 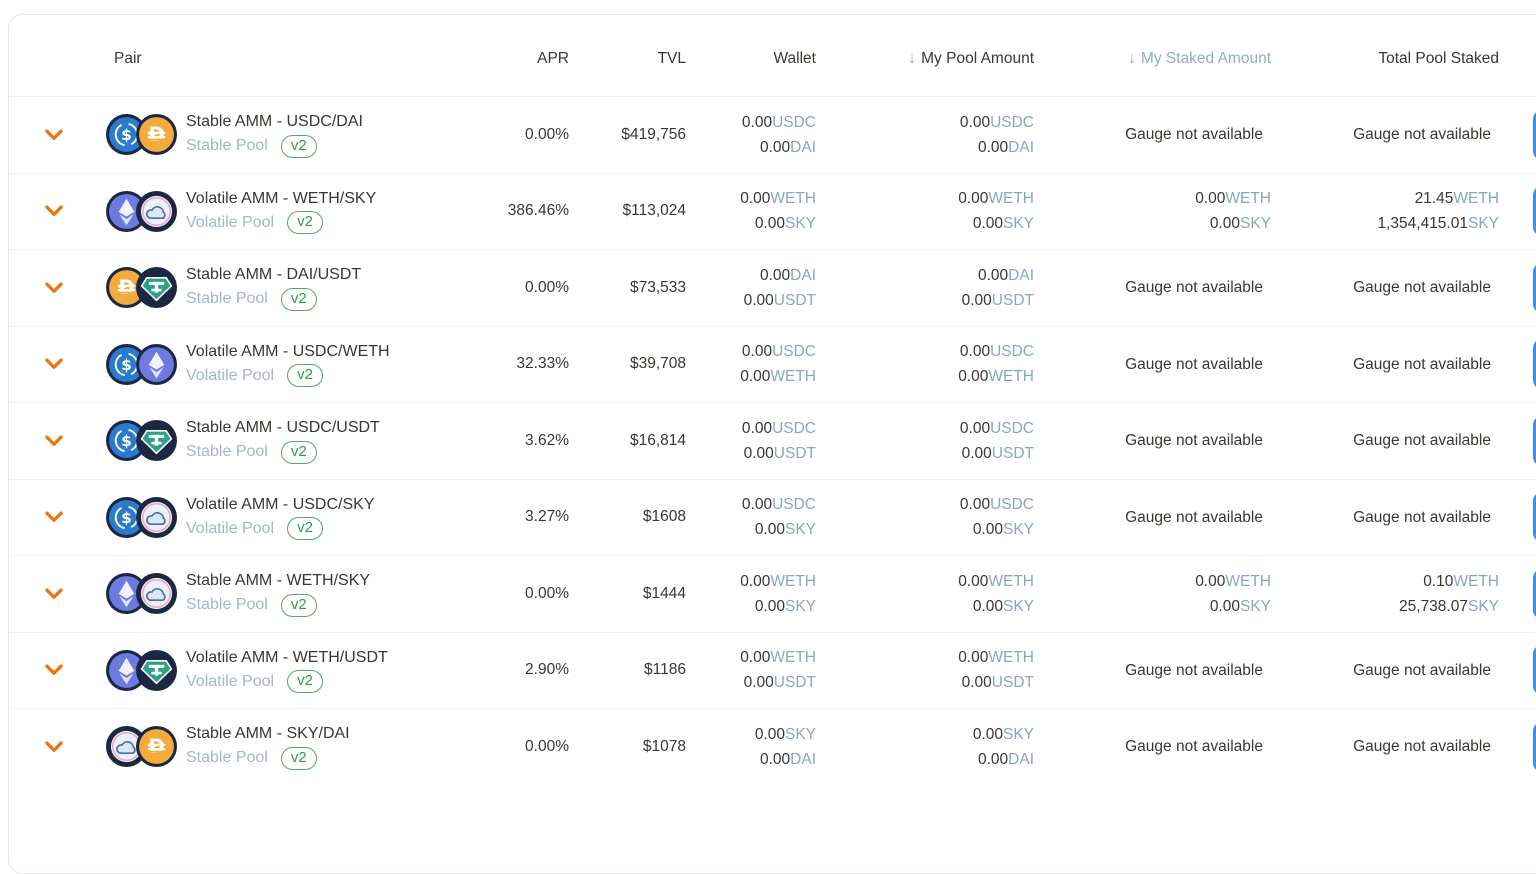 I want to click on my-pool-amounts: 0.00USDC 0.00USDT, so click(x=925, y=441).